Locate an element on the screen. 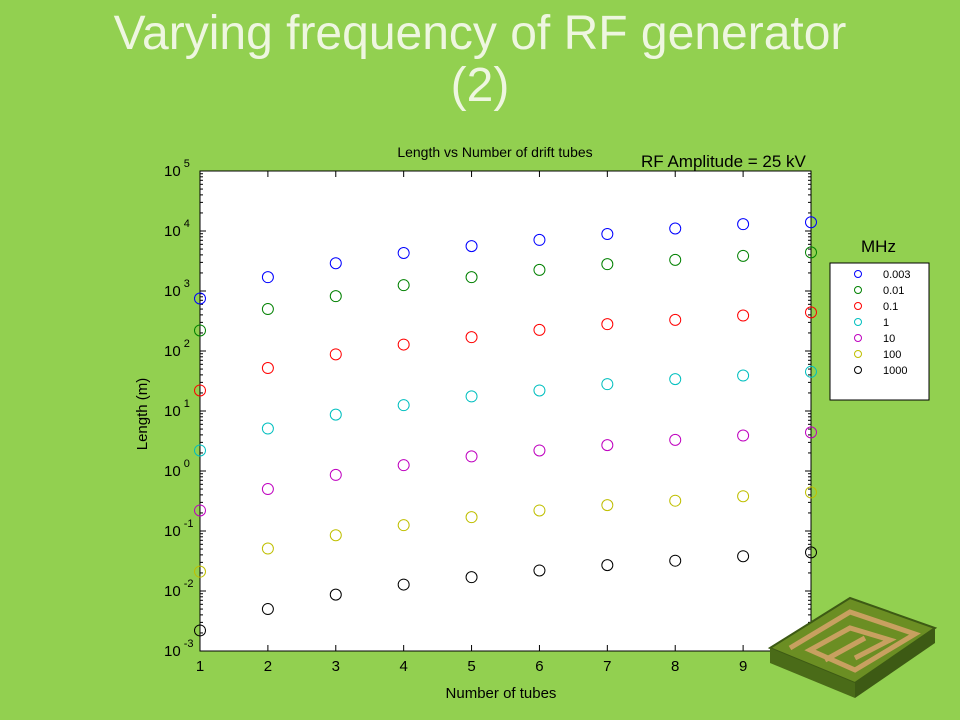 The width and height of the screenshot is (960, 720). x-tick-label: 6 is located at coordinates (539, 666).